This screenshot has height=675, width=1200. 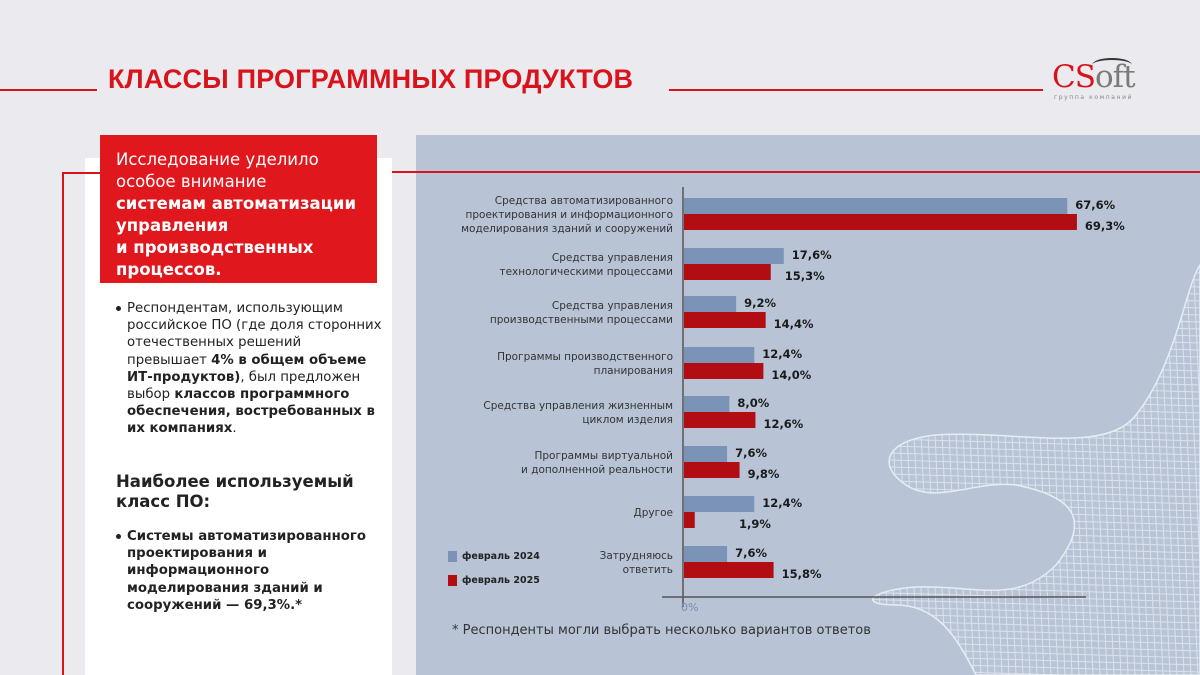 What do you see at coordinates (753, 403) in the screenshot?
I see `value-label: 8,0%` at bounding box center [753, 403].